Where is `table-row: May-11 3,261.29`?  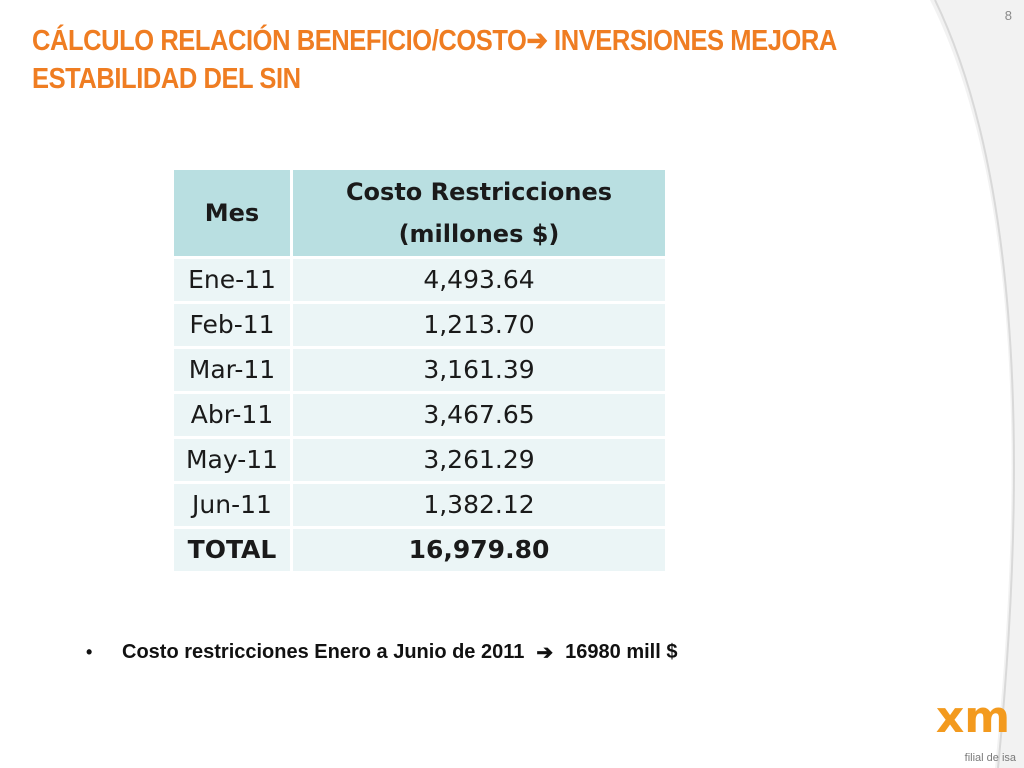 table-row: May-11 3,261.29 is located at coordinates (419, 460).